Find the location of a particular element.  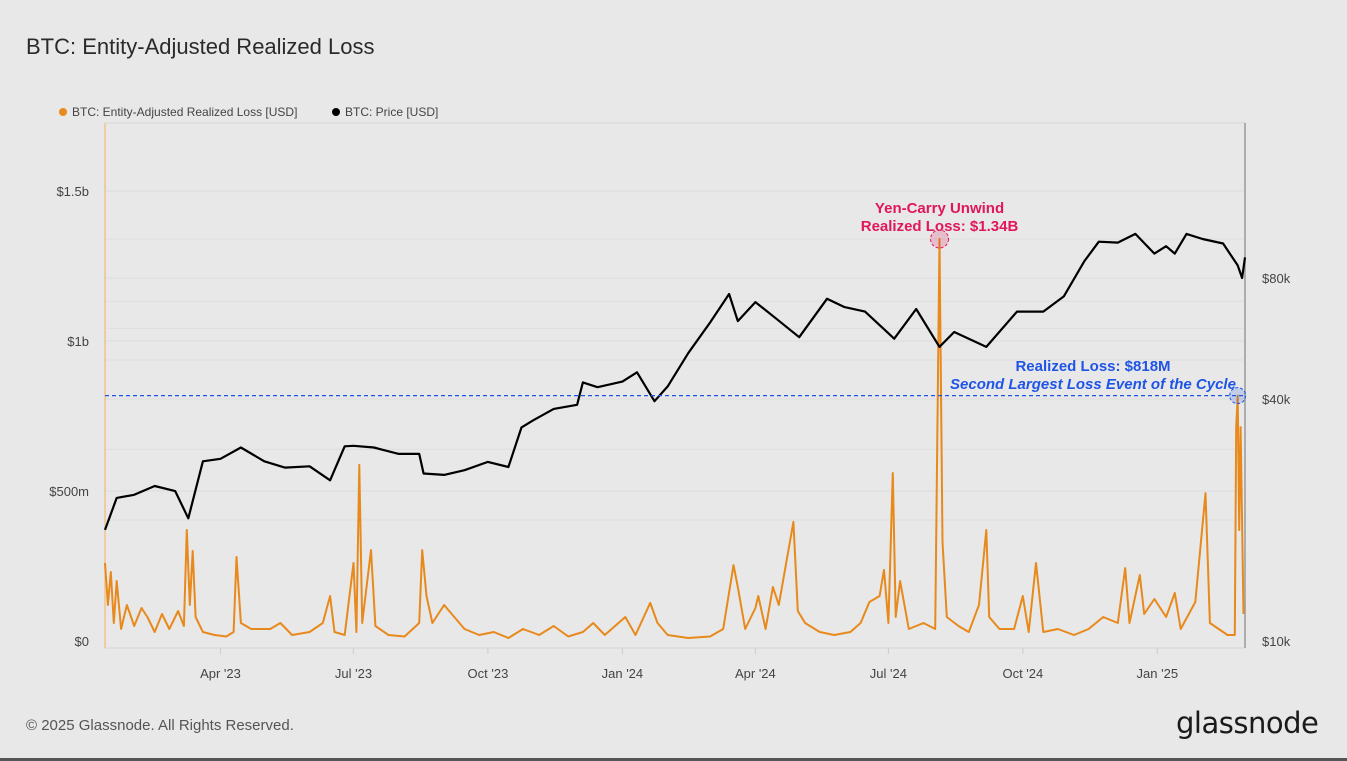

yen-carry-value: Realized Loss: $1.34B is located at coordinates (940, 226).